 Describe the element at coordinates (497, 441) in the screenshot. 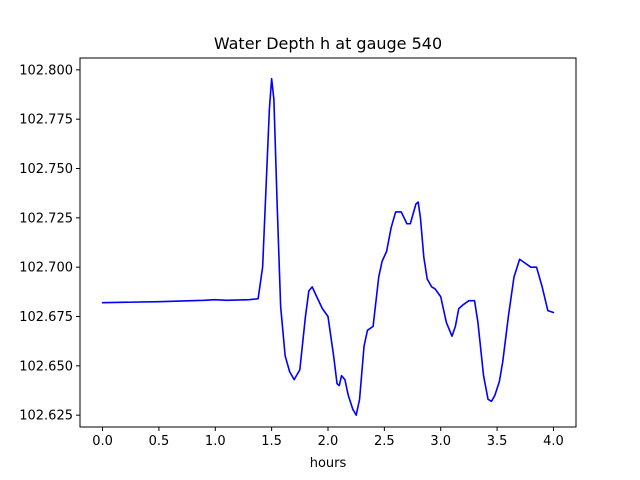

I see `x-tick-label: 3.5` at that location.